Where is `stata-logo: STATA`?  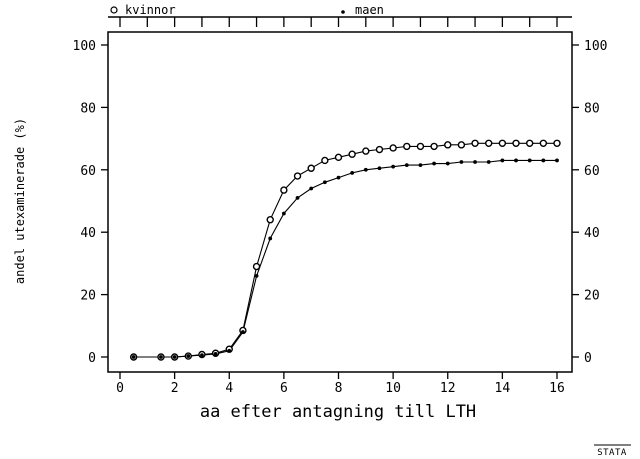
stata-logo: STATA is located at coordinates (612, 451).